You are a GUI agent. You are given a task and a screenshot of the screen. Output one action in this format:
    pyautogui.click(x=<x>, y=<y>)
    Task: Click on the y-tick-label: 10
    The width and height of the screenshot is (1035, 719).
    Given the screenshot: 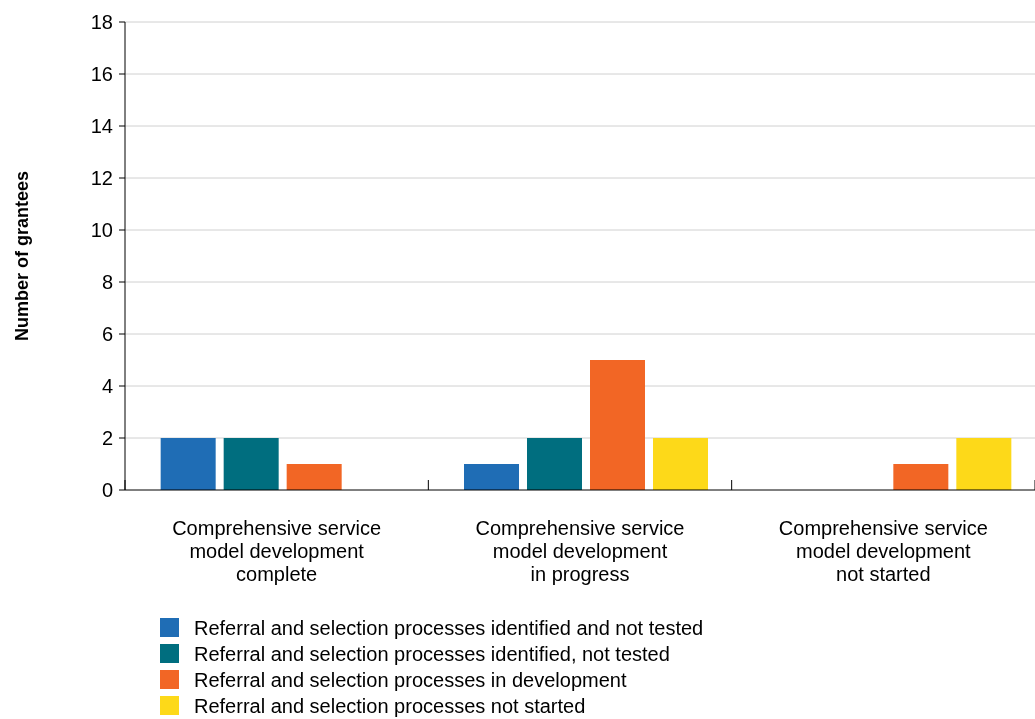 What is the action you would take?
    pyautogui.click(x=101, y=230)
    